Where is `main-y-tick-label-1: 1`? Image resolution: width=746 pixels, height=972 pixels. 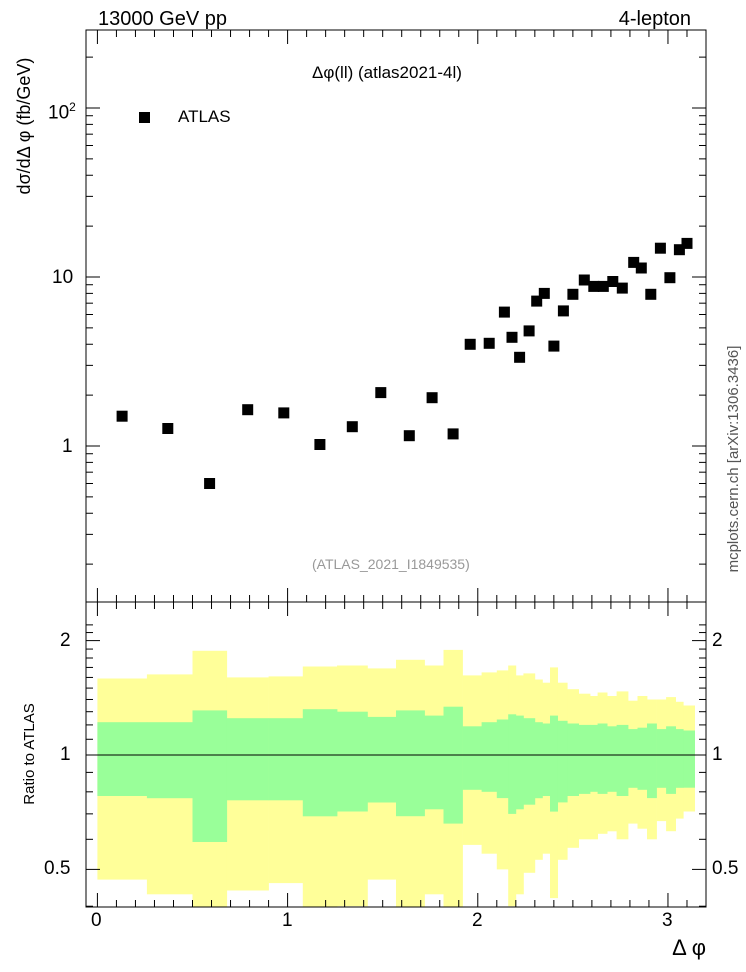 main-y-tick-label-1: 1 is located at coordinates (67, 446).